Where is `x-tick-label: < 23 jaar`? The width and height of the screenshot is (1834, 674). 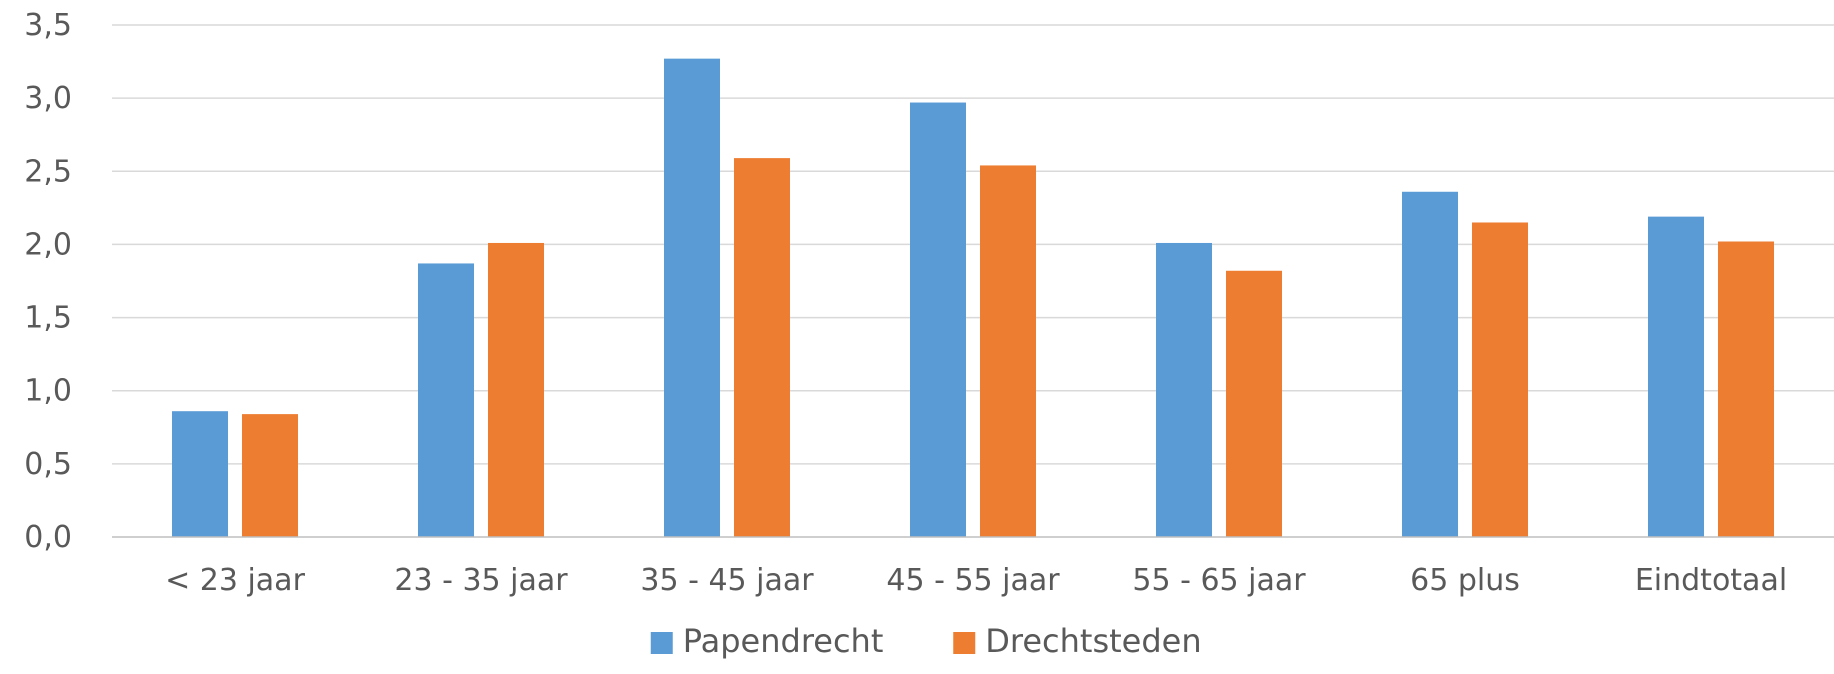 x-tick-label: < 23 jaar is located at coordinates (235, 580).